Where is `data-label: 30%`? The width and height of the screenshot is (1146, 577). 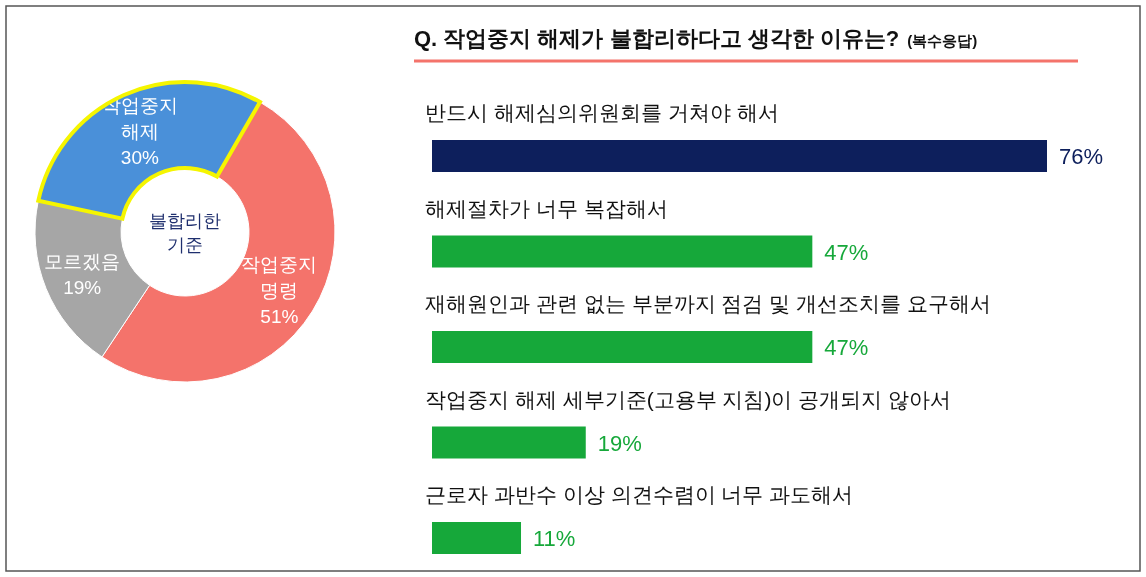
data-label: 30% is located at coordinates (139, 157).